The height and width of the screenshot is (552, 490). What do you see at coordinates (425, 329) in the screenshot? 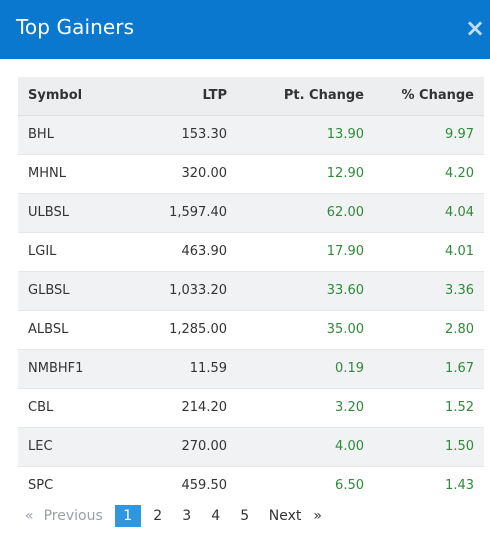
I see `cell-pct-change: 2.80` at bounding box center [425, 329].